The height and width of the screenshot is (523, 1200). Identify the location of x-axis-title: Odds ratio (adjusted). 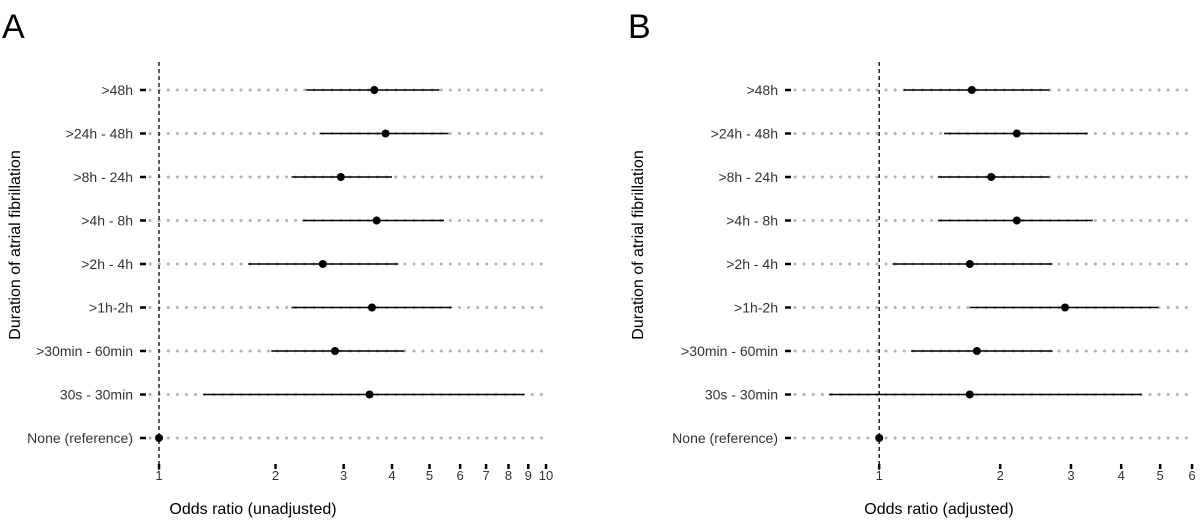
(938, 509).